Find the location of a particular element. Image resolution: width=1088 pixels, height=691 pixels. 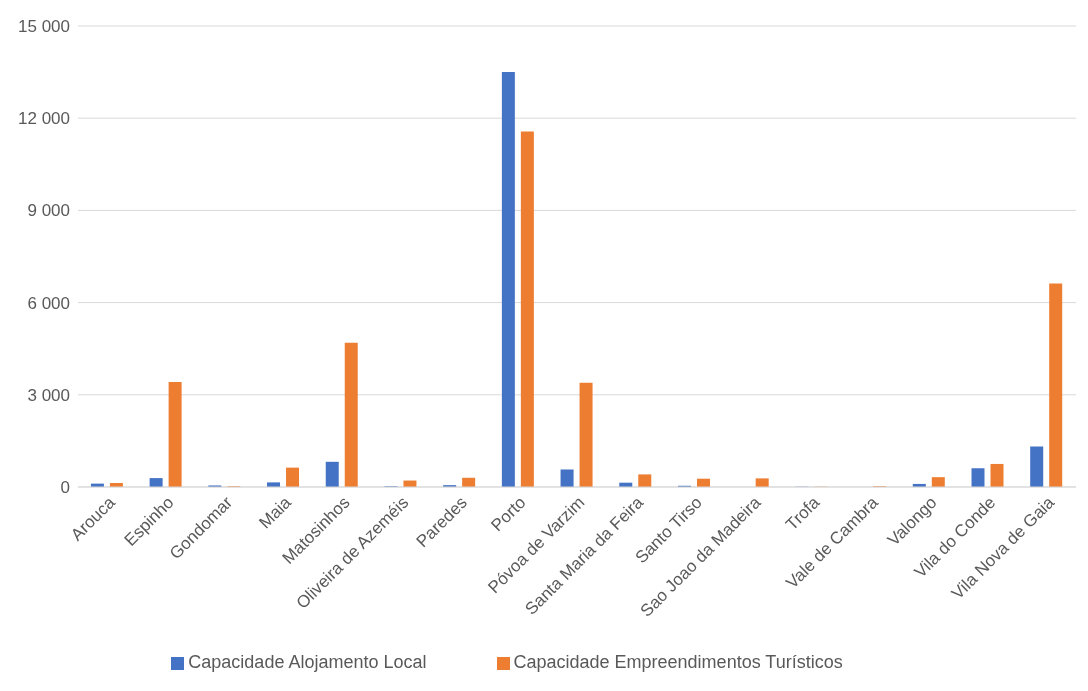

y-tick-label: 15 000 is located at coordinates (44, 27).